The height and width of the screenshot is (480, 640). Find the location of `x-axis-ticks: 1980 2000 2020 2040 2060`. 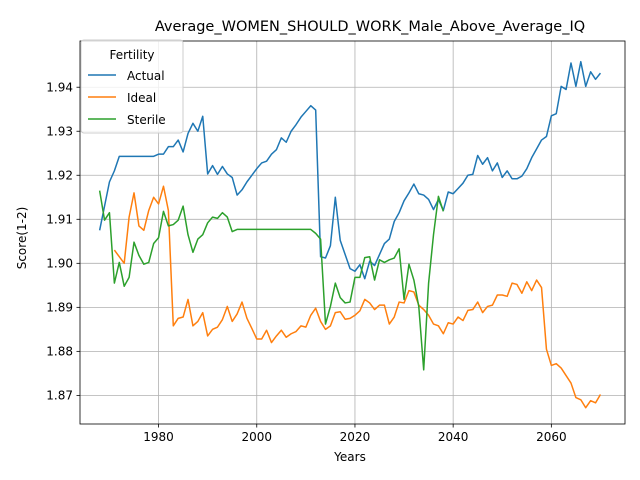

x-axis-ticks: 1980 2000 2020 2040 2060 is located at coordinates (355, 434).